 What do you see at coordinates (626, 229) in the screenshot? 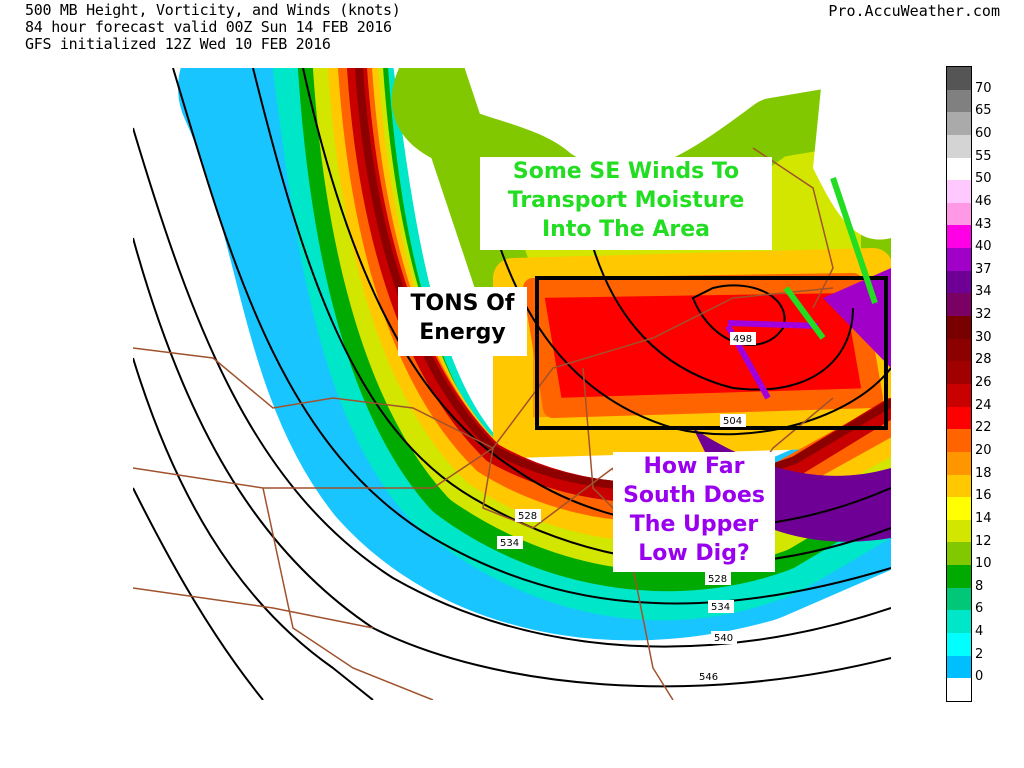
I see `annotation-line: Into The Area` at bounding box center [626, 229].